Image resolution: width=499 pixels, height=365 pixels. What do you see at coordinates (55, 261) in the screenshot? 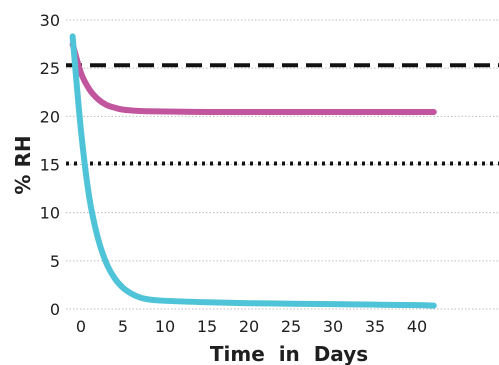
I see `y-tick-label: 5` at bounding box center [55, 261].